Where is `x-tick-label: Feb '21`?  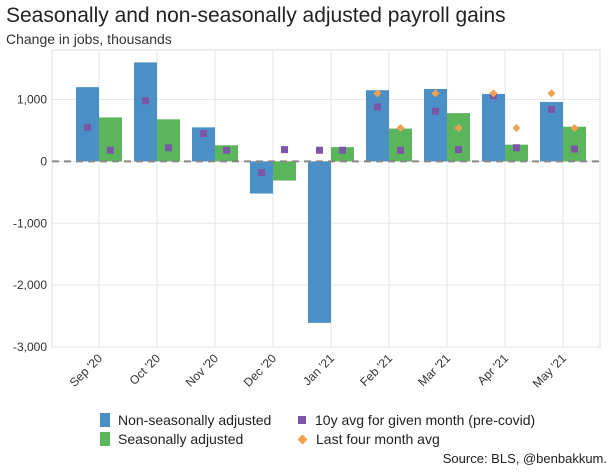 x-tick-label: Feb '21 is located at coordinates (376, 370).